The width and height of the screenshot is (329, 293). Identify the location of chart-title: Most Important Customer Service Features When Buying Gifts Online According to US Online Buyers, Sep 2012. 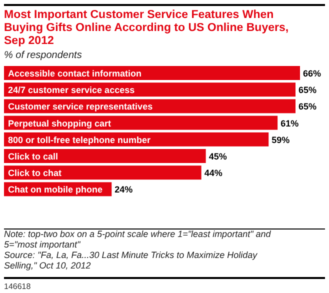
(146, 28).